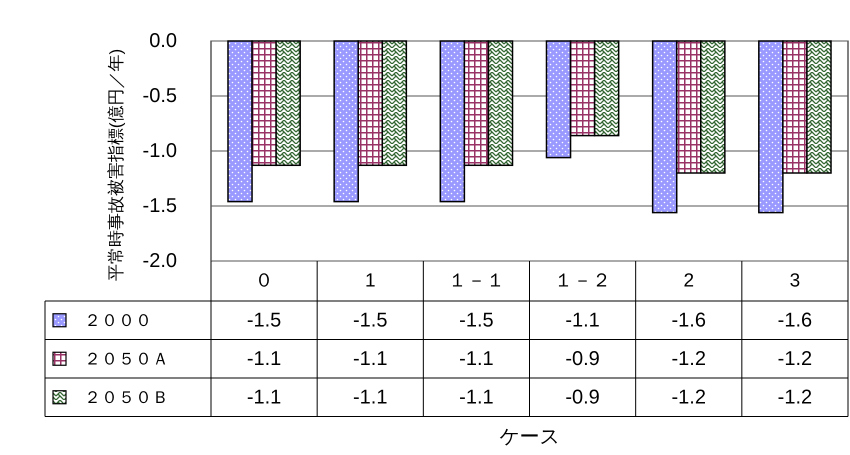 This screenshot has width=850, height=455. I want to click on y-tick-label: -1.0, so click(159, 151).